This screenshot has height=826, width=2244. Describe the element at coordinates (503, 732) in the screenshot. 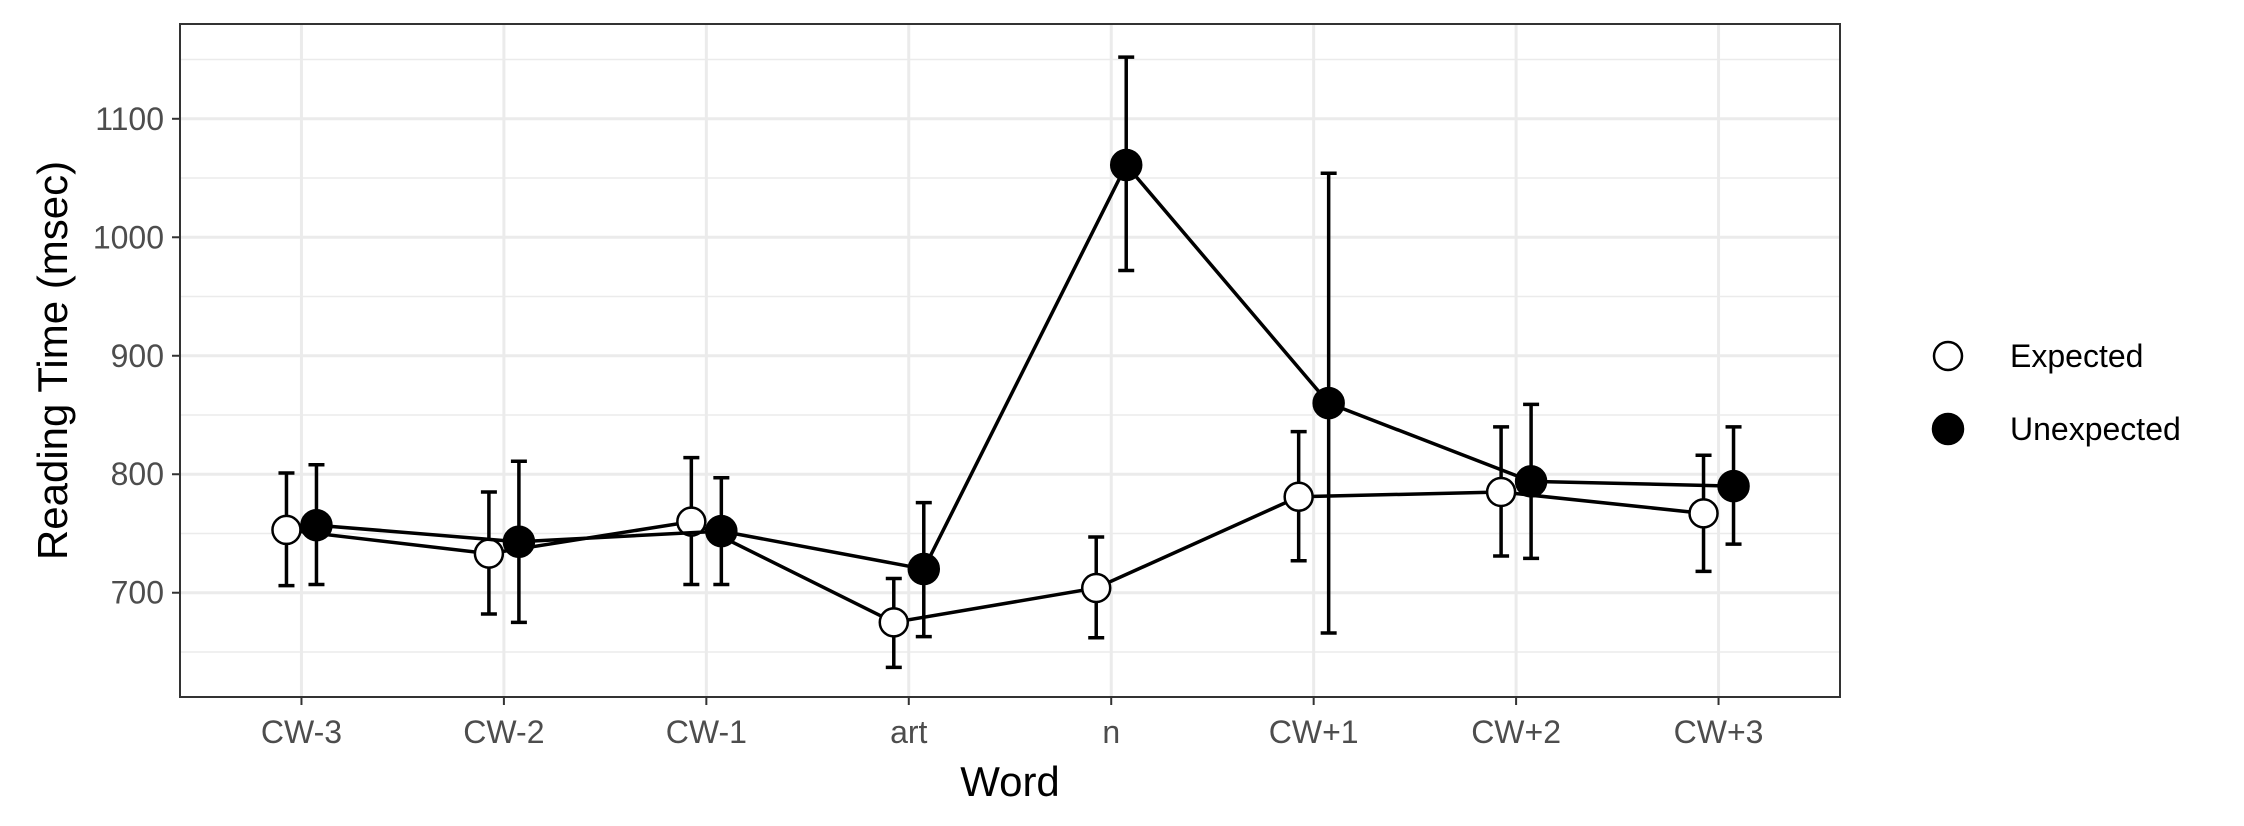

I see `x-tick-label: CW-2` at that location.